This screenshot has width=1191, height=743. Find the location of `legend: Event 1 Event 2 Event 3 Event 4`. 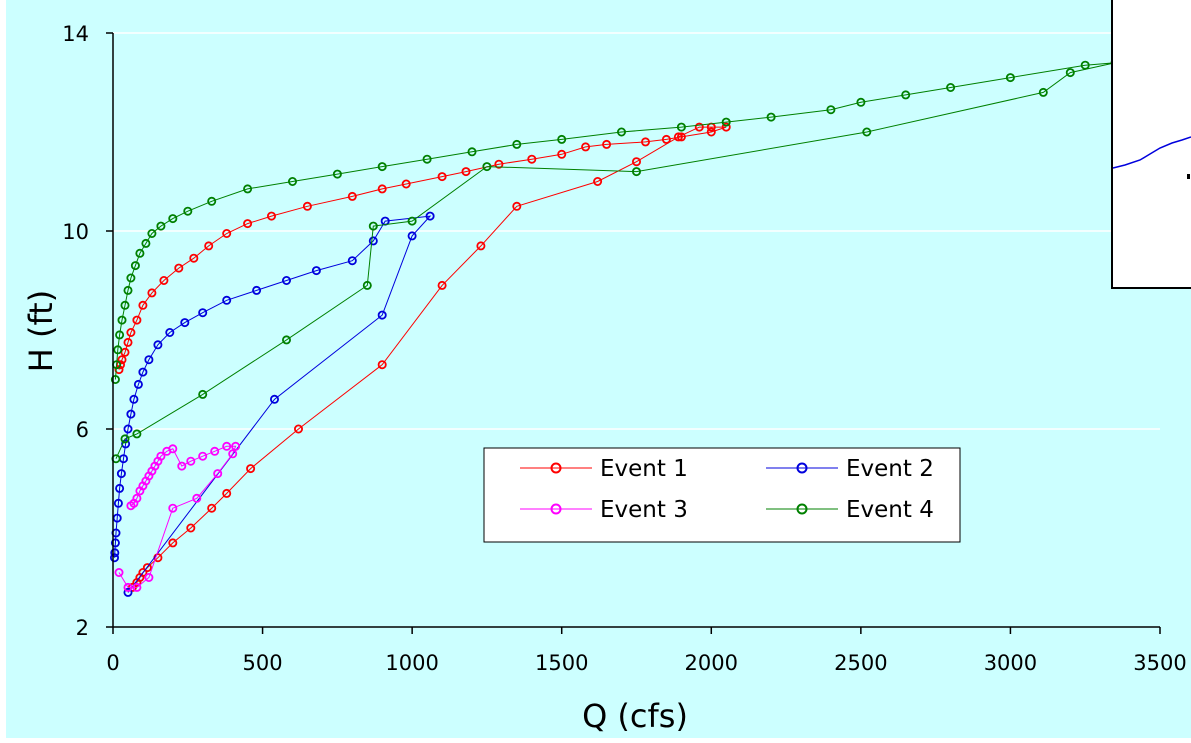

legend: Event 1 Event 2 Event 3 Event 4 is located at coordinates (722, 495).